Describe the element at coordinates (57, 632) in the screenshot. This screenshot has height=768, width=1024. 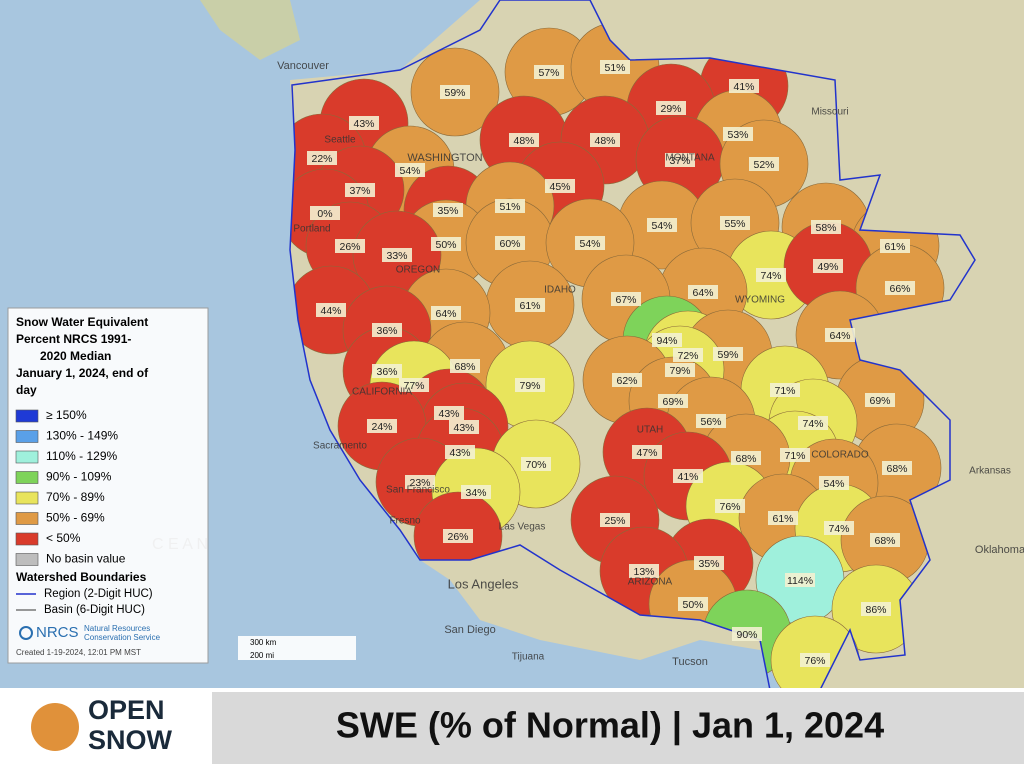
I see `agency: NRCS` at that location.